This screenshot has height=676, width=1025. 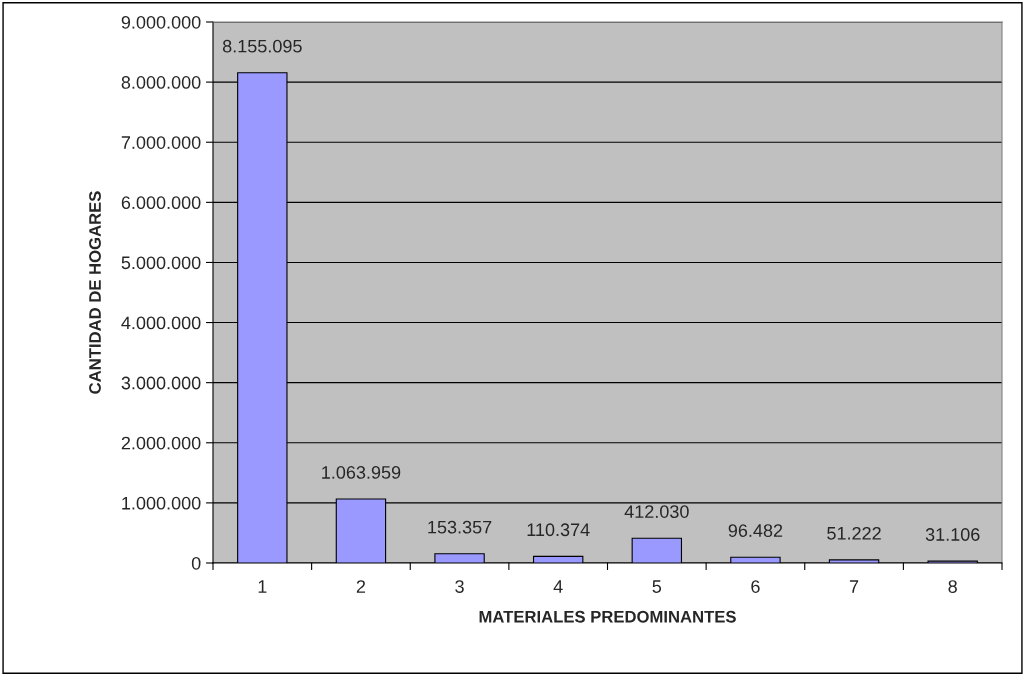 What do you see at coordinates (854, 586) in the screenshot?
I see `x-tick-label: 7` at bounding box center [854, 586].